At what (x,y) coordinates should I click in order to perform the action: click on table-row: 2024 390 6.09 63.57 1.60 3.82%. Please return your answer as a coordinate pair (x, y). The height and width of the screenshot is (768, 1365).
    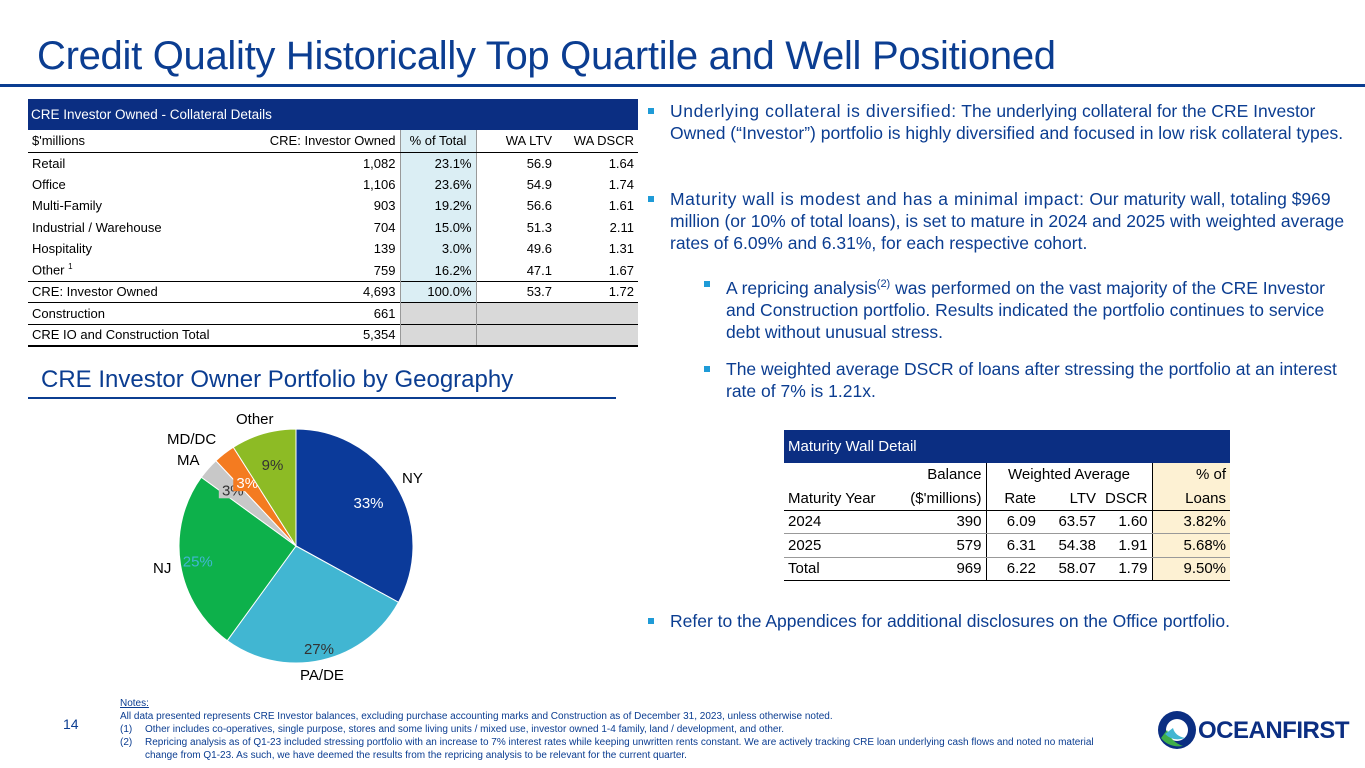
    Looking at the image, I should click on (1007, 522).